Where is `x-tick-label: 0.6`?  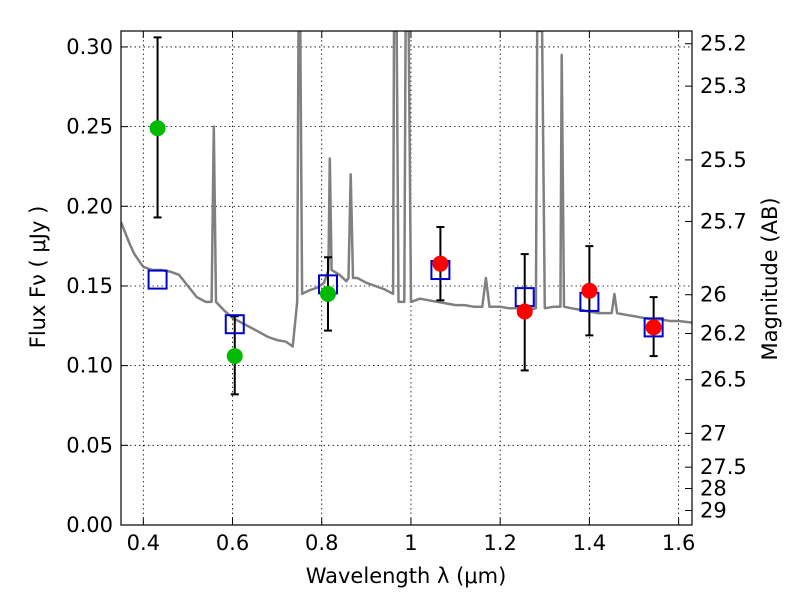 x-tick-label: 0.6 is located at coordinates (232, 543).